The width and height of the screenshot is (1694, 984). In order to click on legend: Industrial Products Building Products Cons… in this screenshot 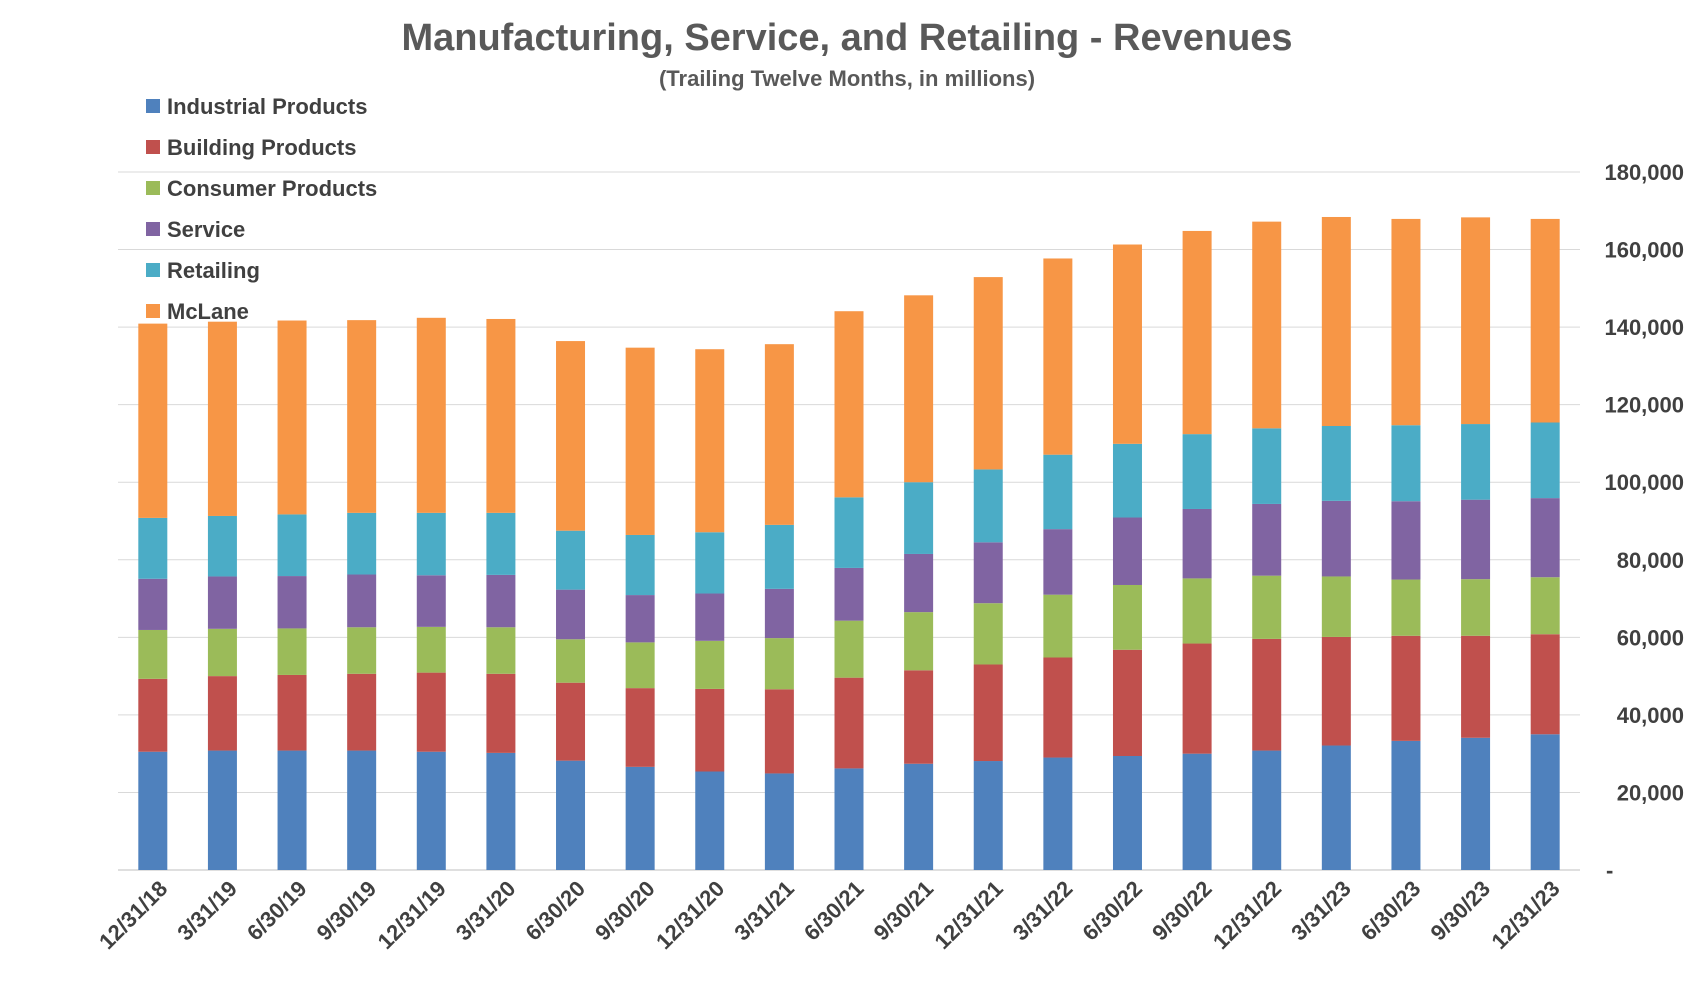, I will do `click(261, 209)`.